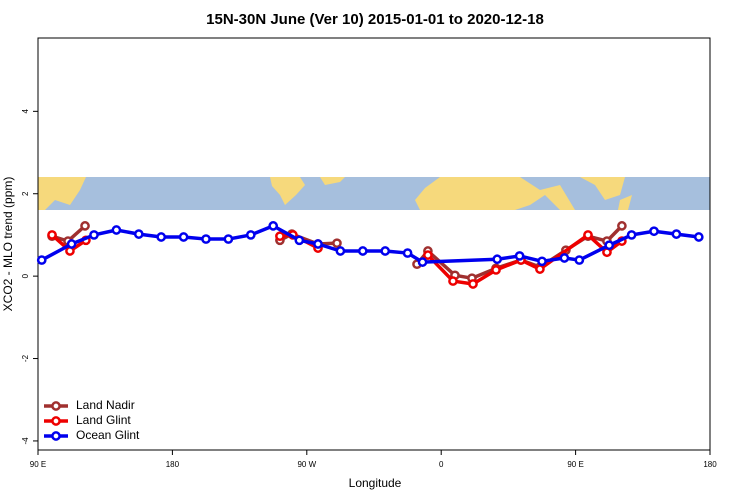 The height and width of the screenshot is (500, 750). What do you see at coordinates (108, 435) in the screenshot?
I see `legend-label: Ocean Glint` at bounding box center [108, 435].